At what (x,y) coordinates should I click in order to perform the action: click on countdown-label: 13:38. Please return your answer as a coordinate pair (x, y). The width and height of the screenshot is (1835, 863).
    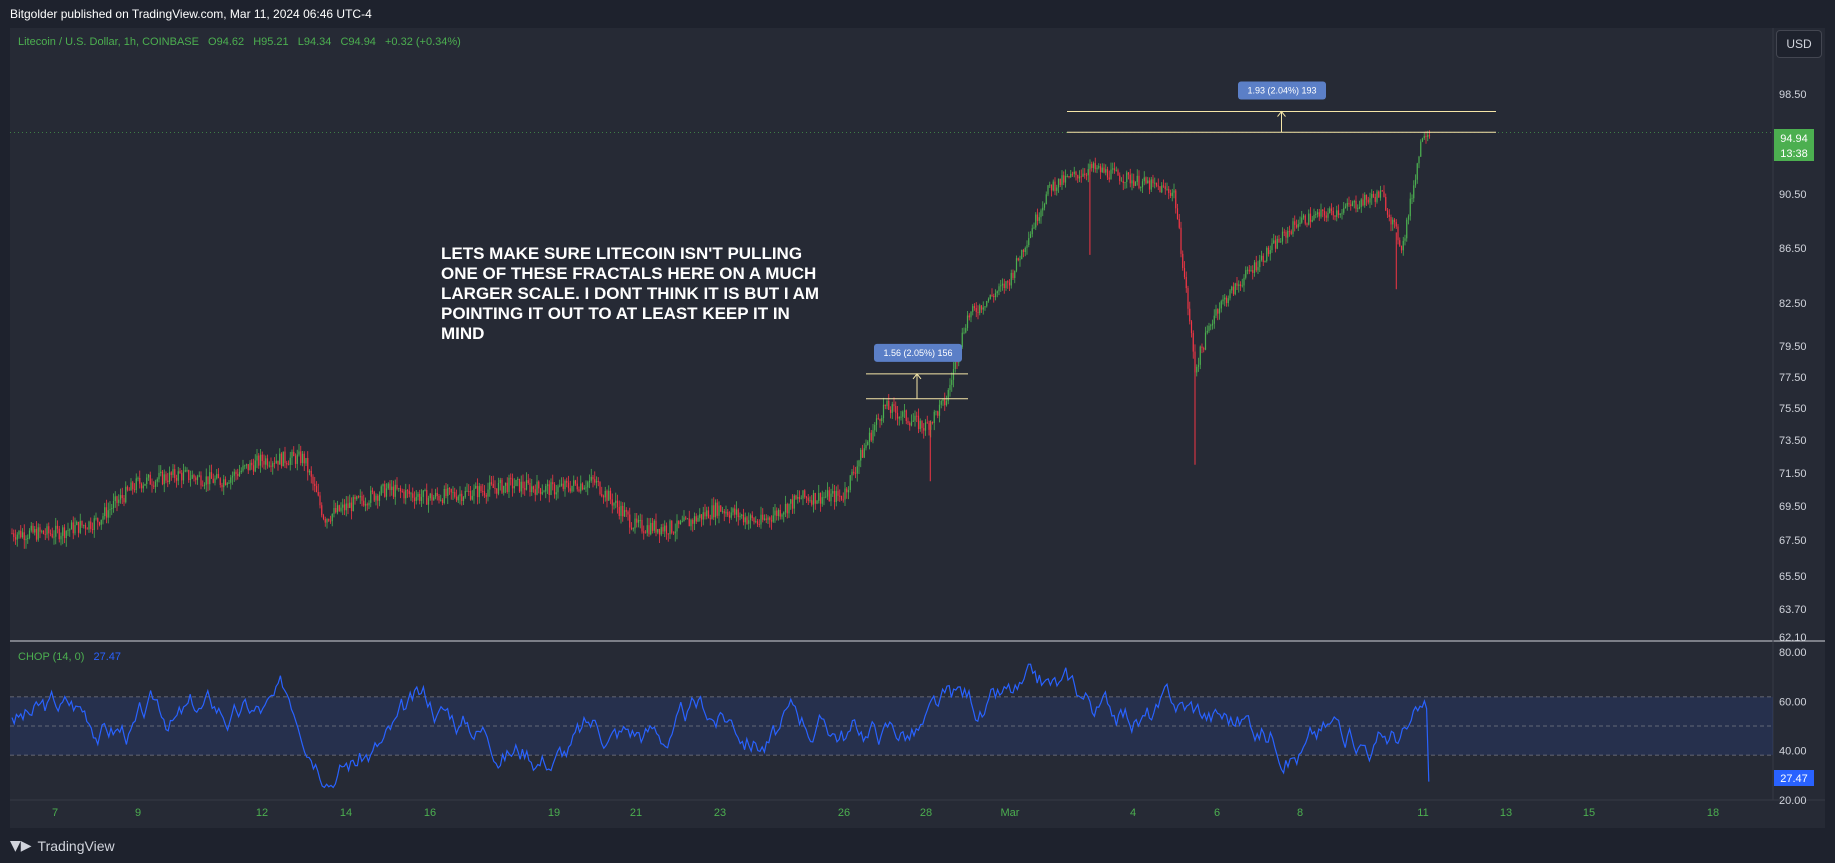
    Looking at the image, I should click on (1794, 154).